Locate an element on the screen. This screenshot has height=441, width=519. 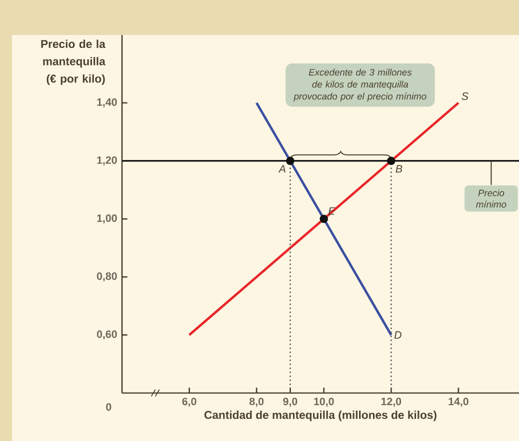
y-tick-label: 1,20 is located at coordinates (107, 161).